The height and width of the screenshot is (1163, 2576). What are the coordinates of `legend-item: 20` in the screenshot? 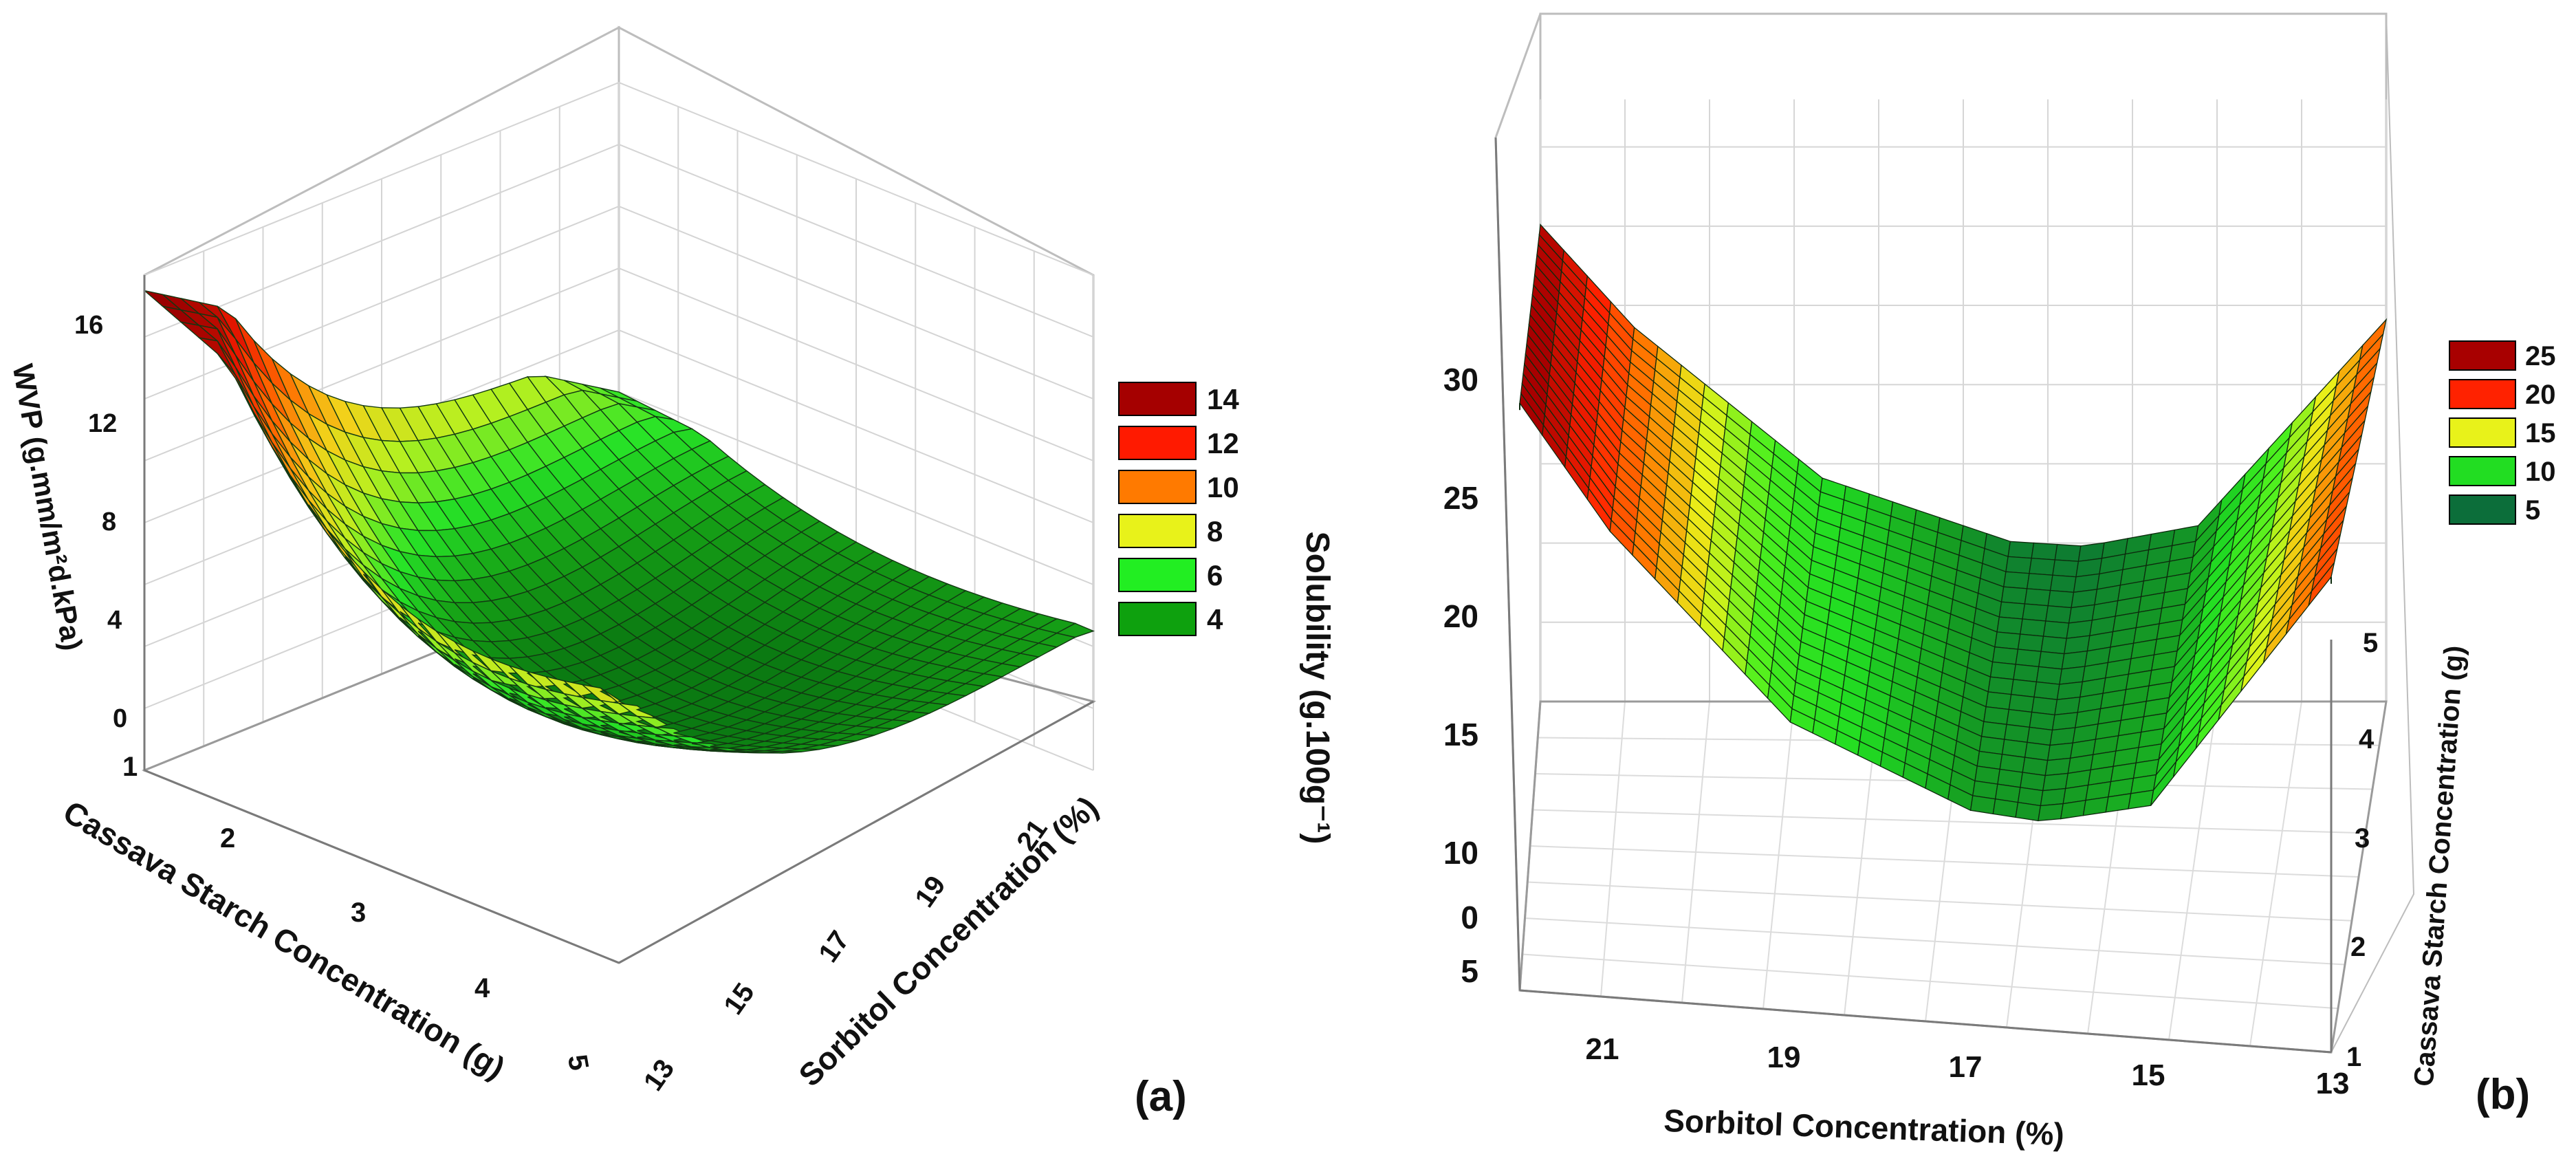 It's located at (2502, 394).